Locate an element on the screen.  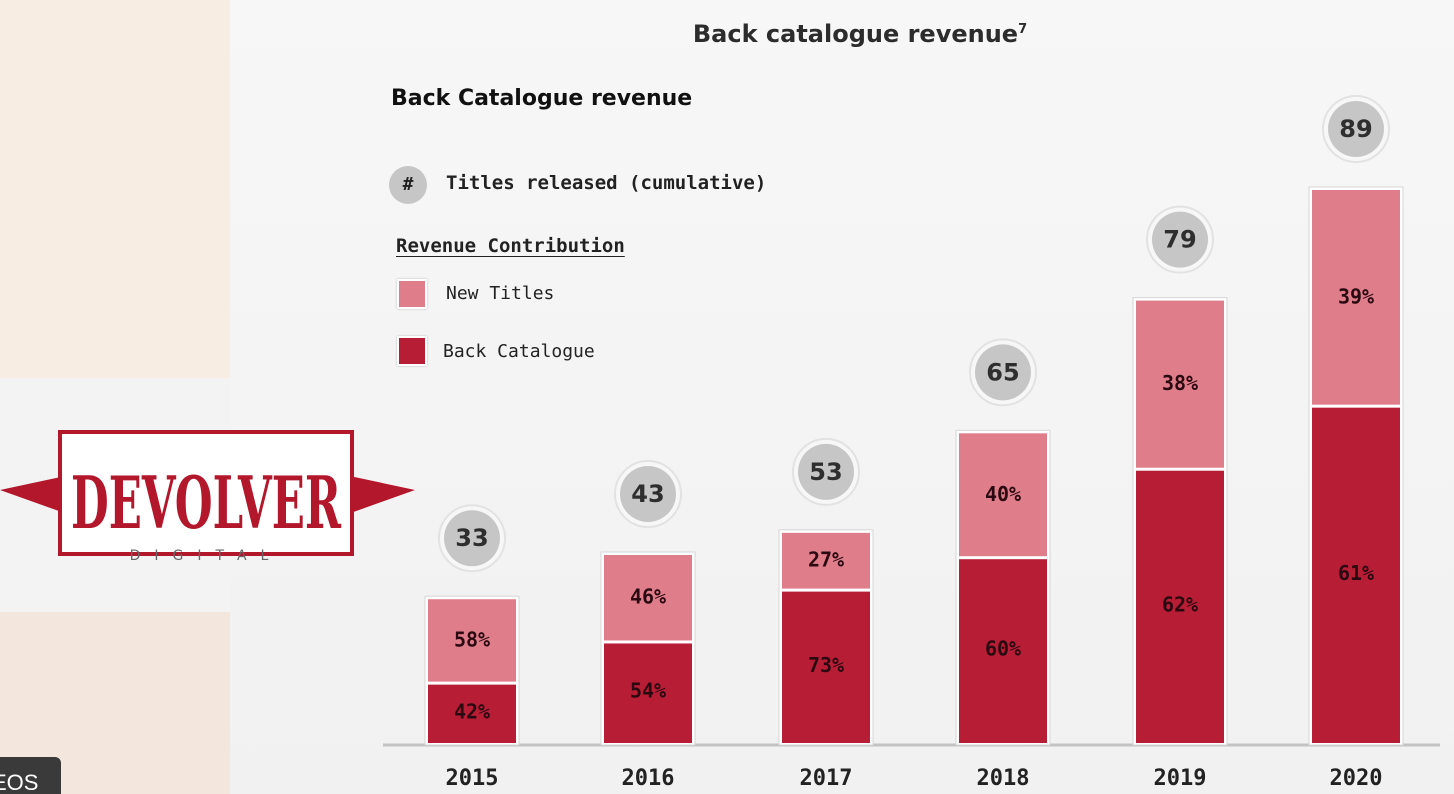
x-tick-label: 2016 is located at coordinates (648, 778).